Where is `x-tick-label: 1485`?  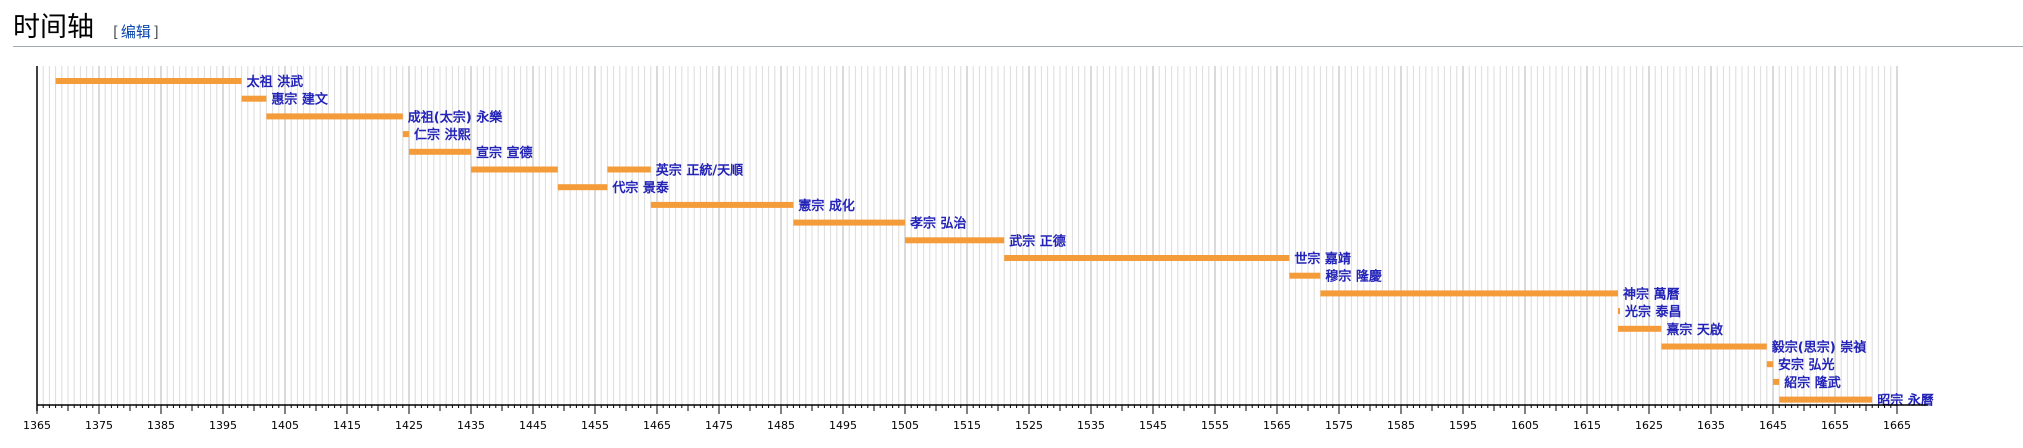 x-tick-label: 1485 is located at coordinates (781, 425).